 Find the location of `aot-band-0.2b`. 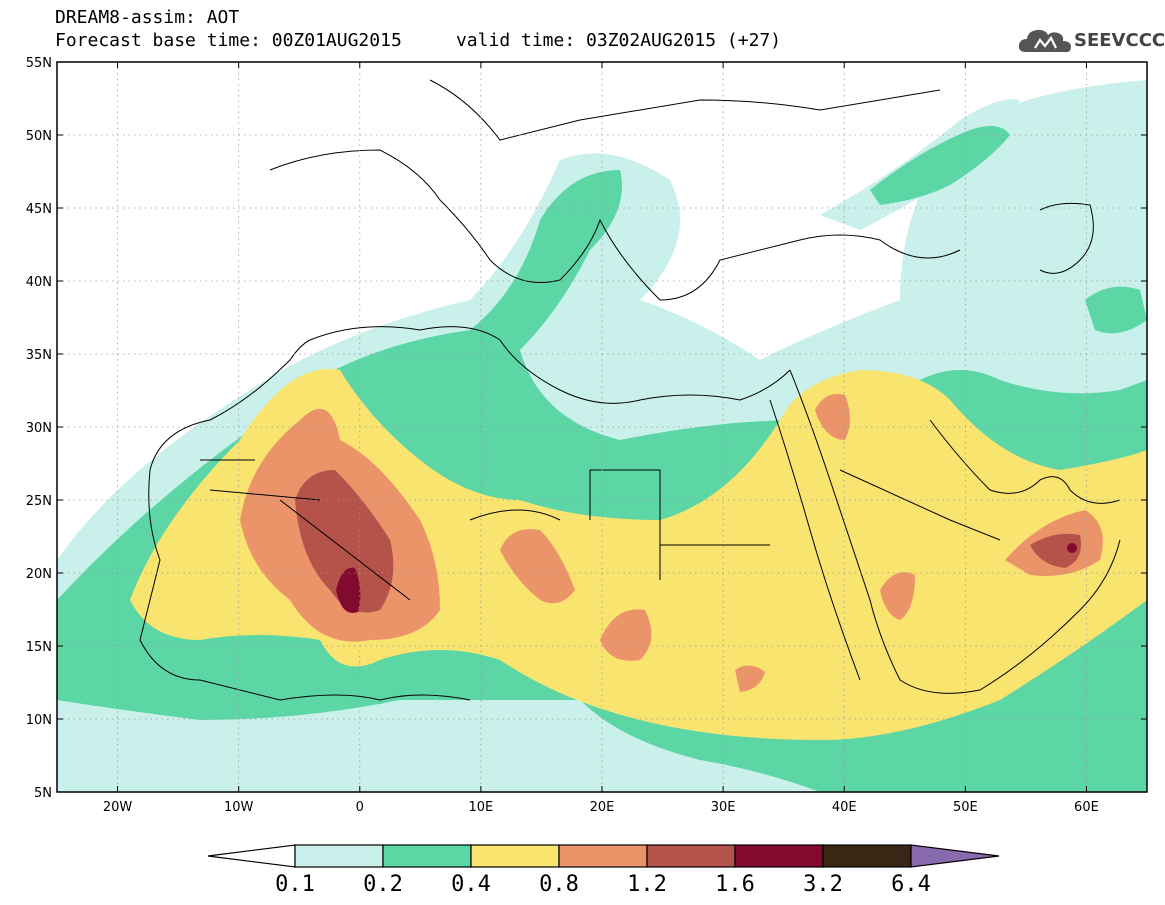

aot-band-0.2b is located at coordinates (940, 165).